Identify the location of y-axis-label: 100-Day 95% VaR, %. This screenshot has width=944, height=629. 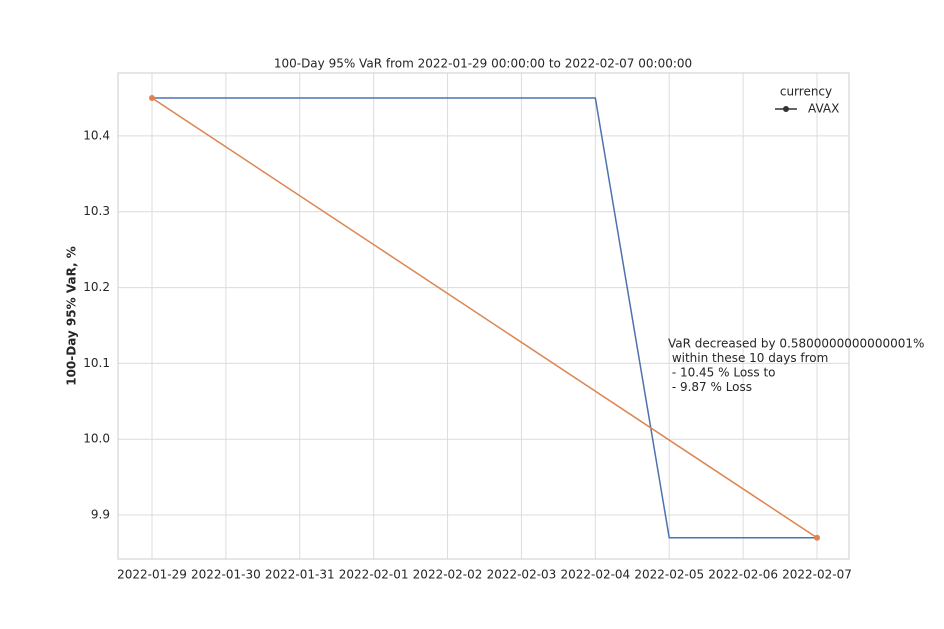
(72, 316).